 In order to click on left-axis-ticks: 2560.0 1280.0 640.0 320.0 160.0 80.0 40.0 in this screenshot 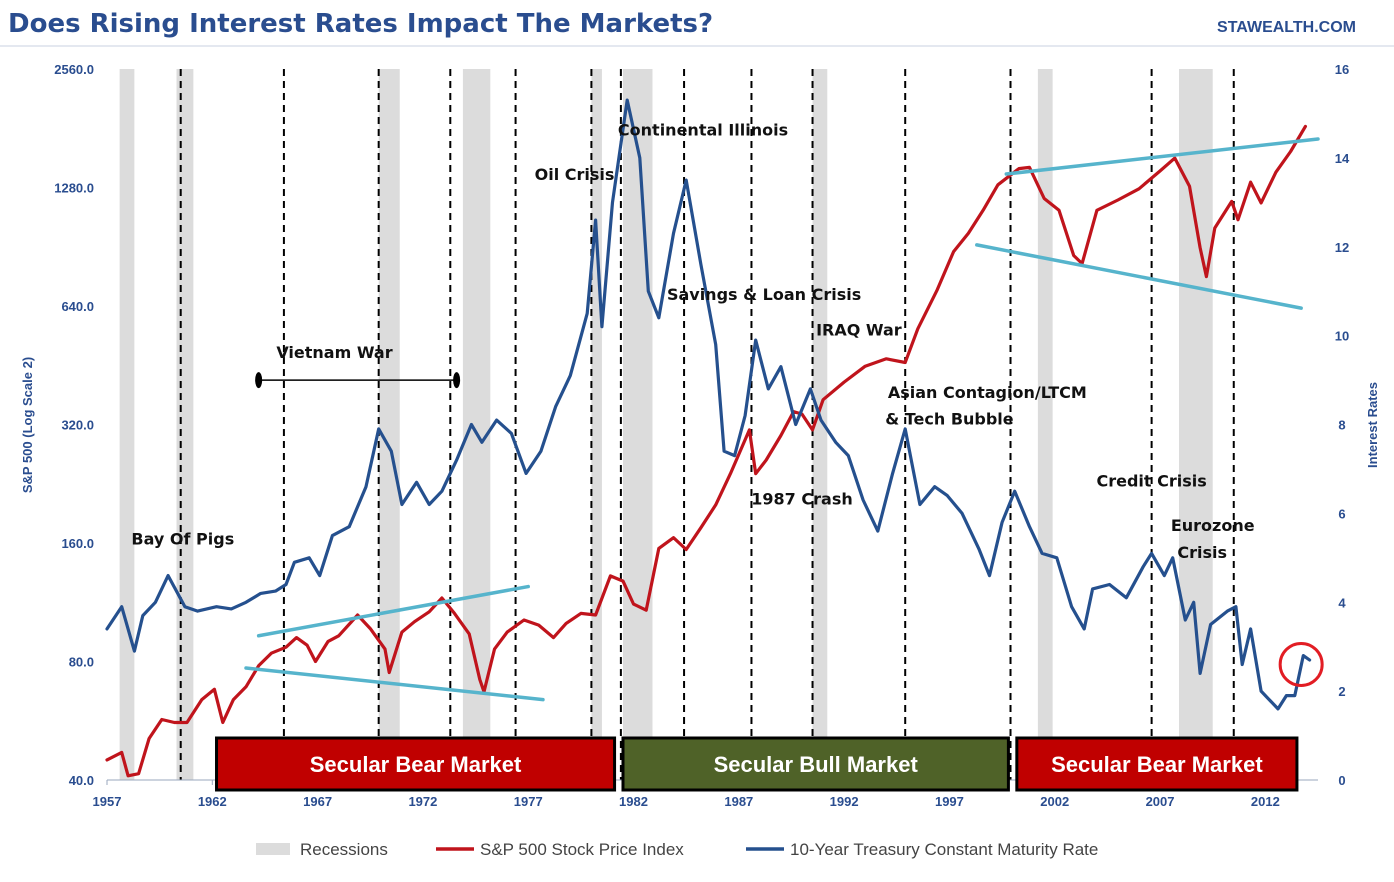, I will do `click(74, 425)`.